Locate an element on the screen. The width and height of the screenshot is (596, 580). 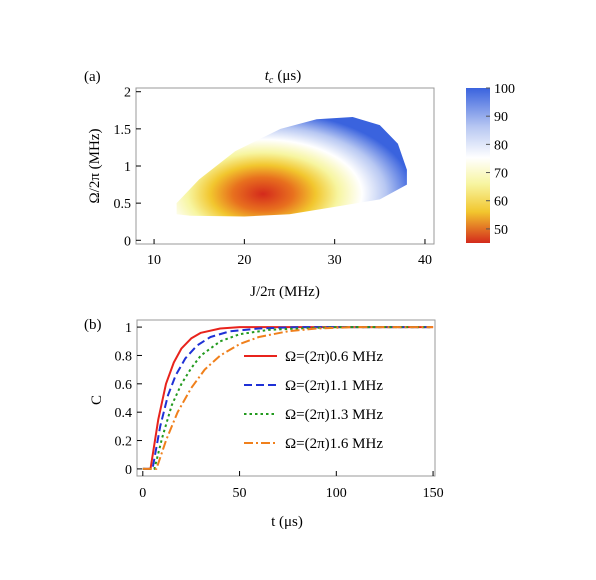
panel-a-xtick-label: 40 is located at coordinates (425, 260).